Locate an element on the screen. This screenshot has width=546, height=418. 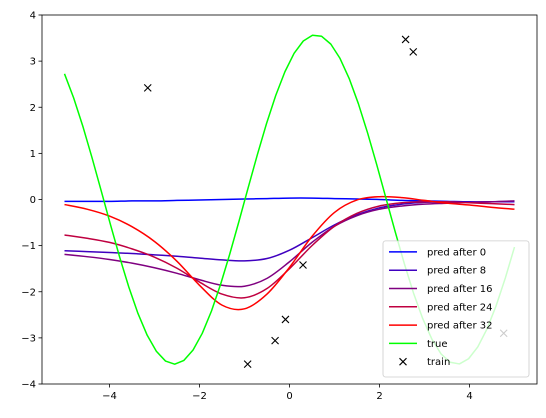
y-tick-label: −1 is located at coordinates (28, 246).